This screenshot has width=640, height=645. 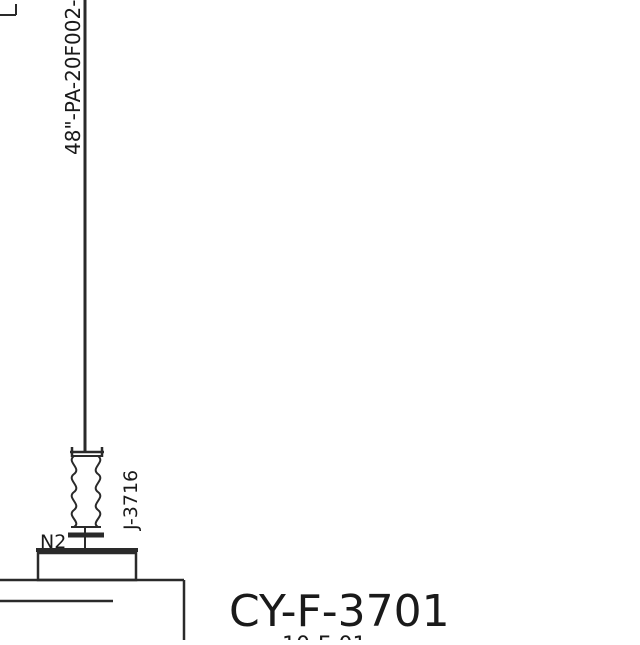 What do you see at coordinates (87, 543) in the screenshot?
I see `nozzle-connection` at bounding box center [87, 543].